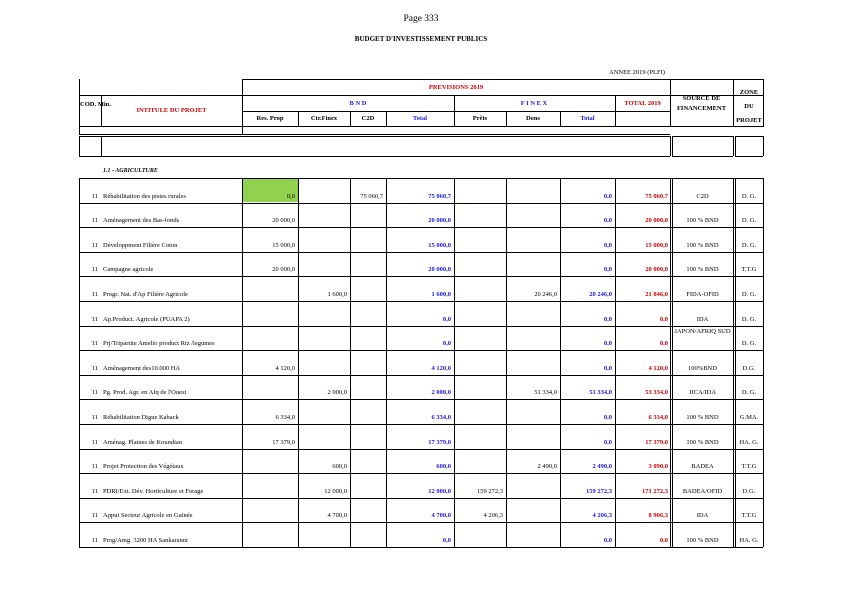 This screenshot has width=842, height=596. What do you see at coordinates (702, 294) in the screenshot?
I see `row-source: FIDA-OFID` at bounding box center [702, 294].